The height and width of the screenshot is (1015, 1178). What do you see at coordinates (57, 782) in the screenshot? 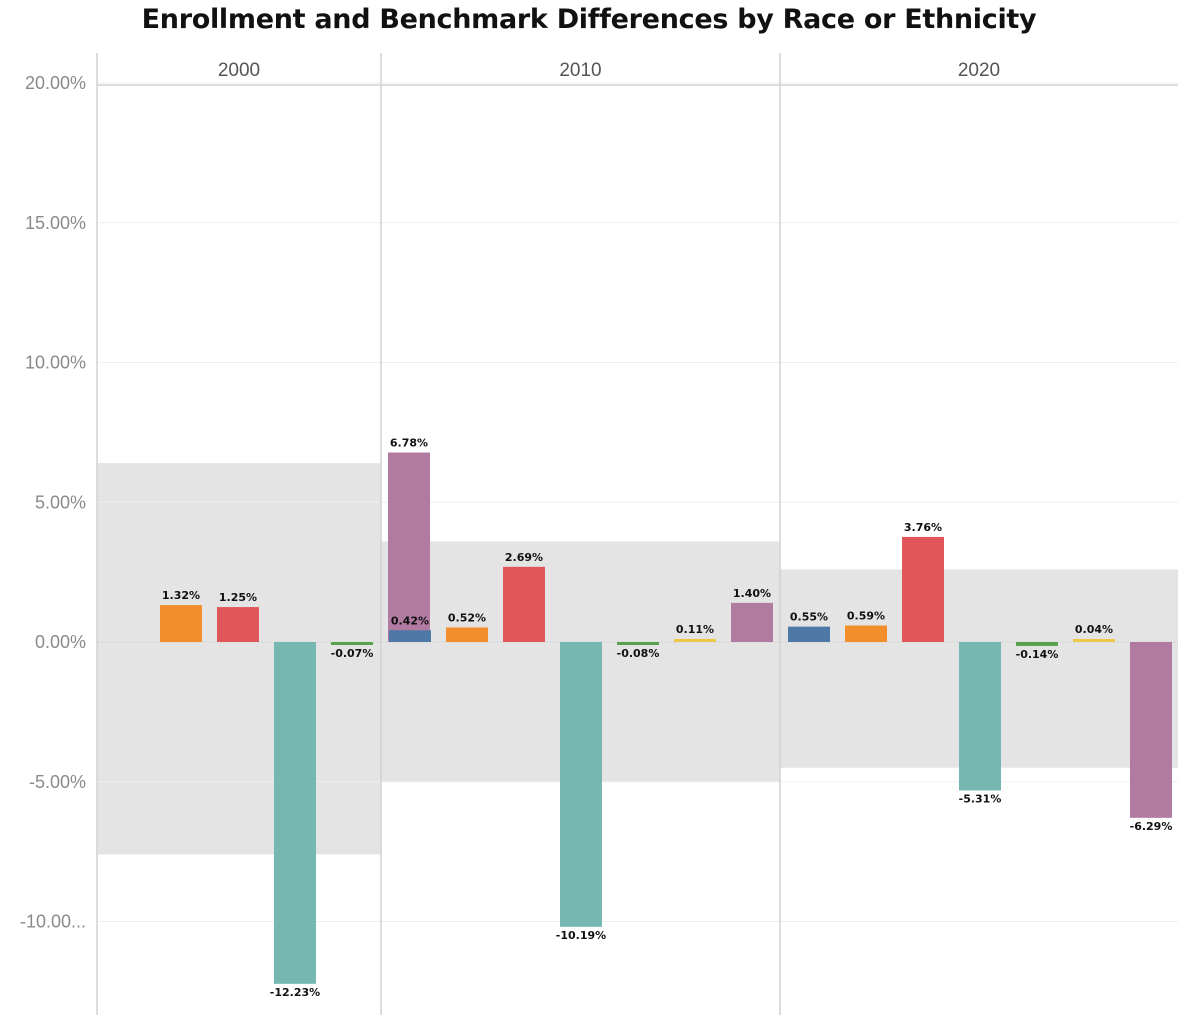
I see `y-tick-label: -5.00%` at bounding box center [57, 782].